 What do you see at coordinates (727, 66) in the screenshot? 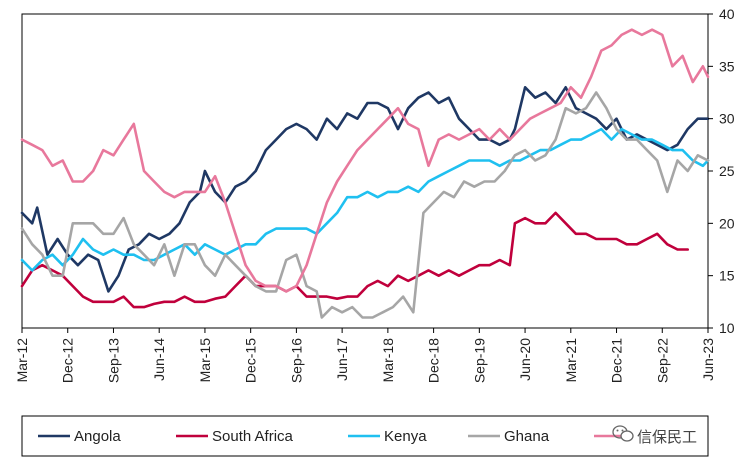
I see `y-tick-label: 35` at bounding box center [727, 66].